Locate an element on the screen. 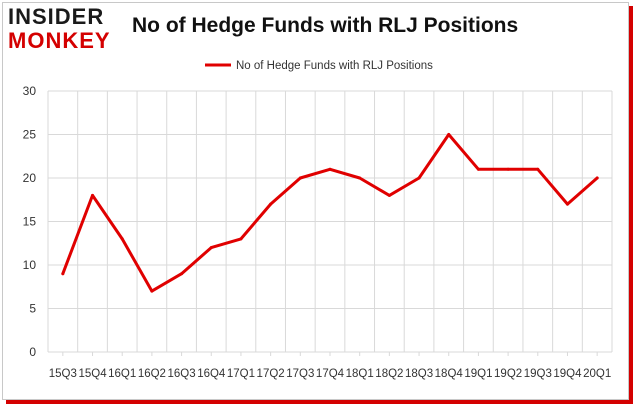 The height and width of the screenshot is (408, 637). x-tick-label: 18Q4 is located at coordinates (449, 374).